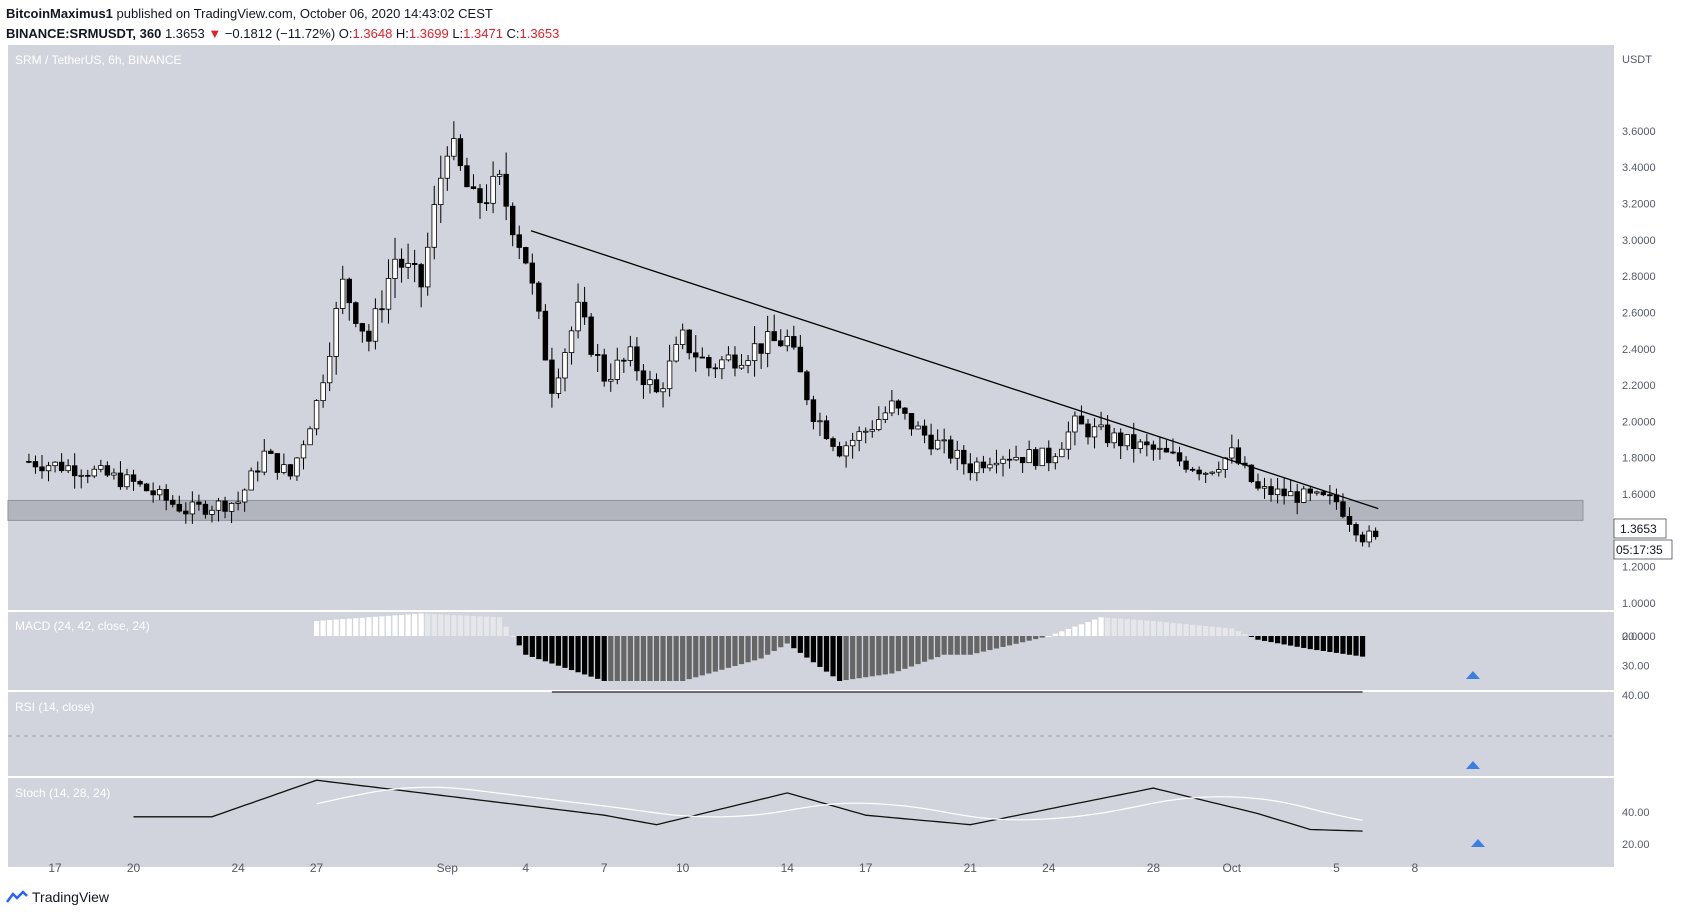 This screenshot has width=1684, height=918. I want to click on support-zone, so click(795, 510).